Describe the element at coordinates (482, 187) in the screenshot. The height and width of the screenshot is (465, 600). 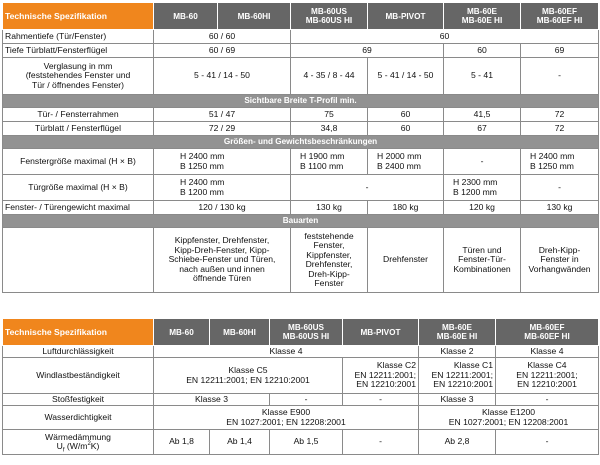
I see `cell: H 2300 mm B 1200 mm` at that location.